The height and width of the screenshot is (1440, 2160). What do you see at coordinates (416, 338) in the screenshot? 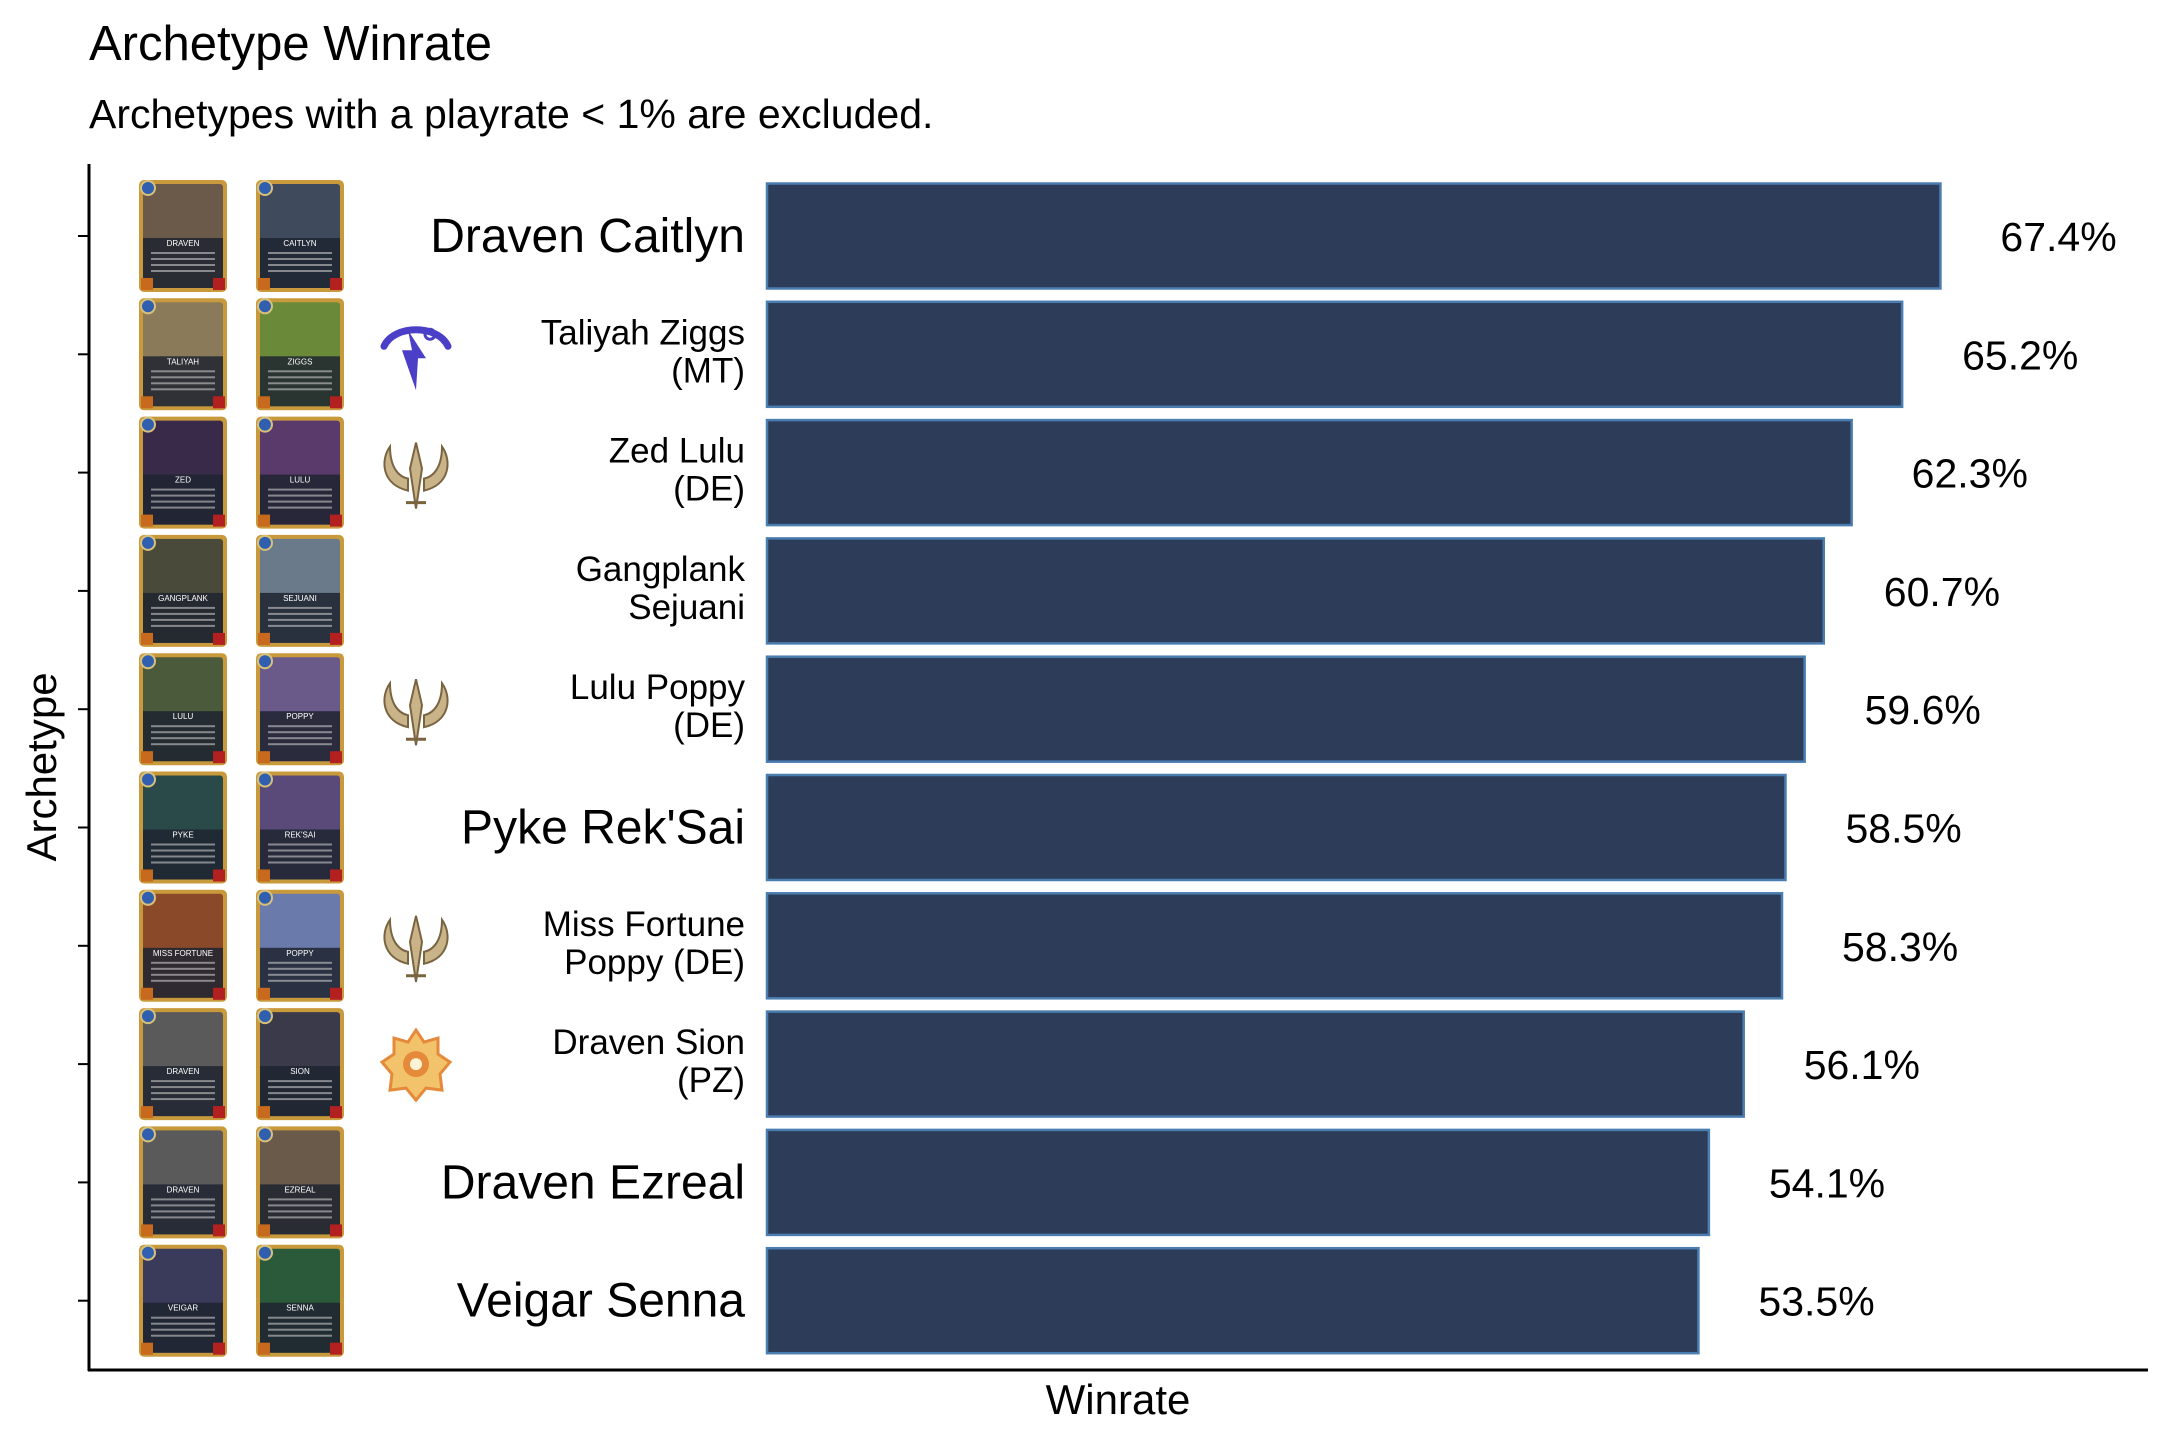
I see `icon-arc` at bounding box center [416, 338].